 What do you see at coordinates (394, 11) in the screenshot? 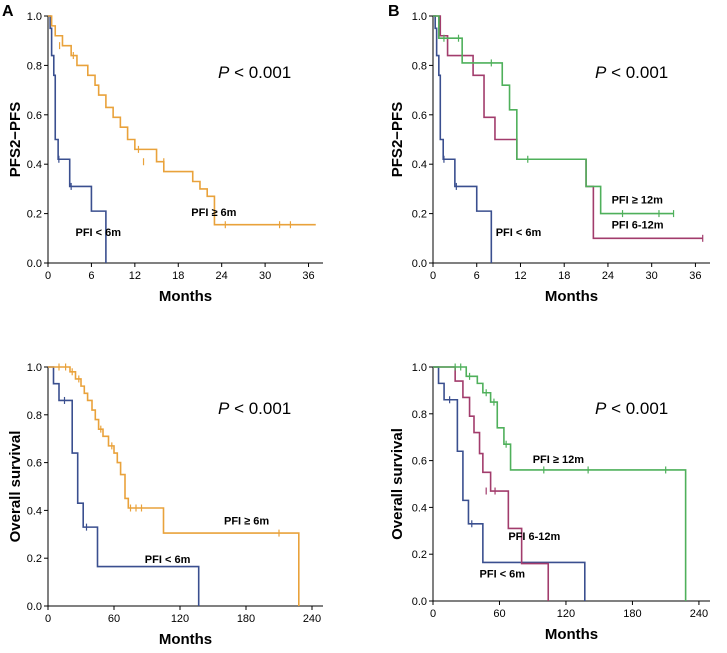
I see `panel-letter: B` at bounding box center [394, 11].